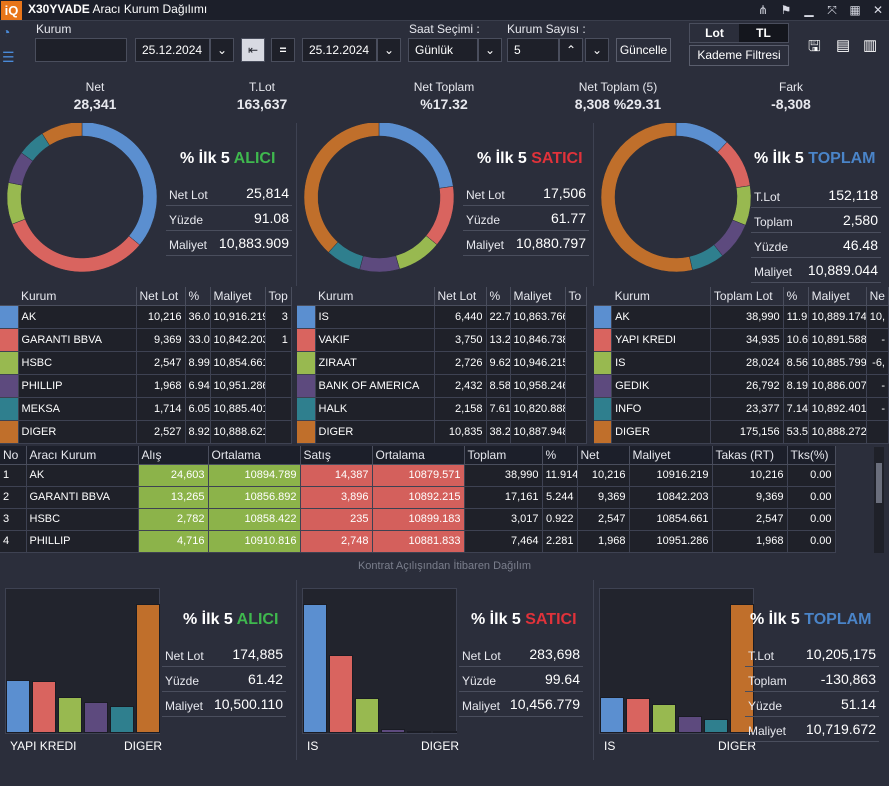  What do you see at coordinates (701, 138) in the screenshot?
I see `donut-slice` at bounding box center [701, 138].